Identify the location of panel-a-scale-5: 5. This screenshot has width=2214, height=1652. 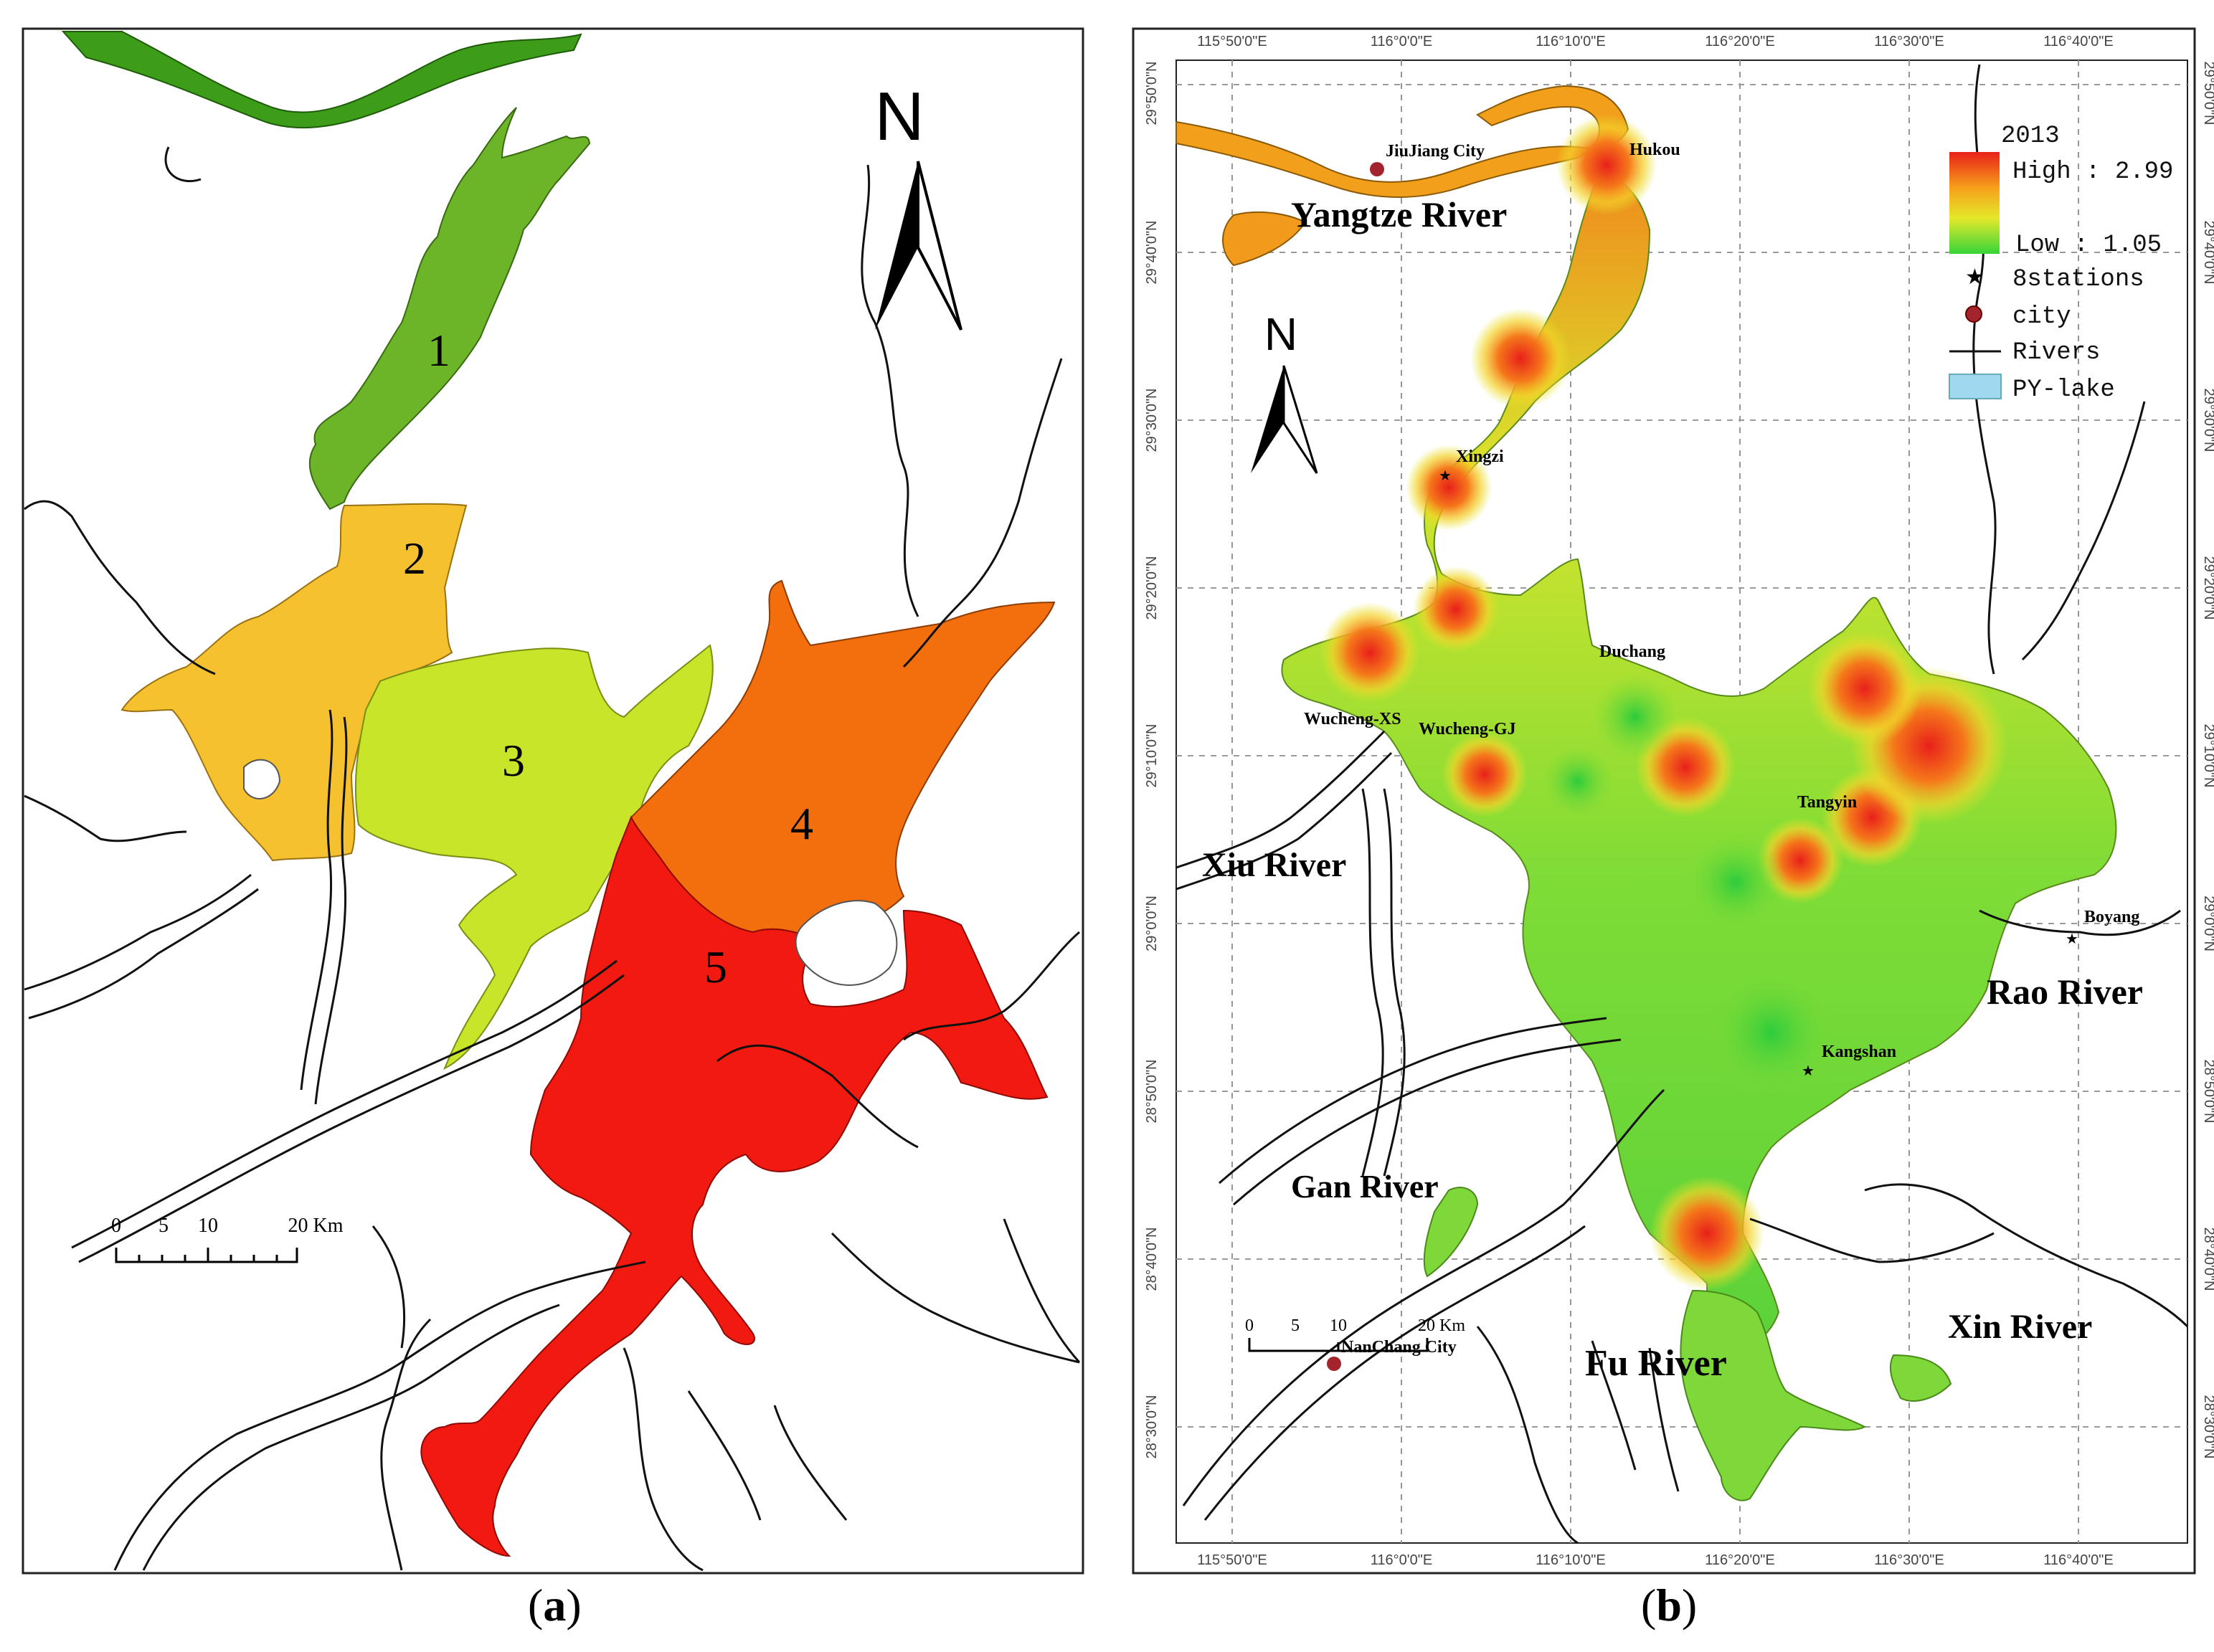
(164, 1226).